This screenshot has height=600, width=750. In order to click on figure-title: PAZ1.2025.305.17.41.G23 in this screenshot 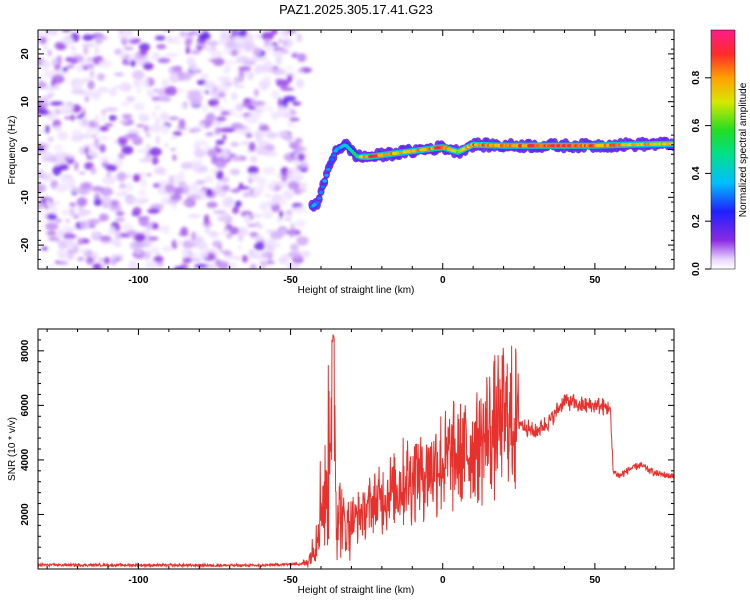, I will do `click(356, 9)`.